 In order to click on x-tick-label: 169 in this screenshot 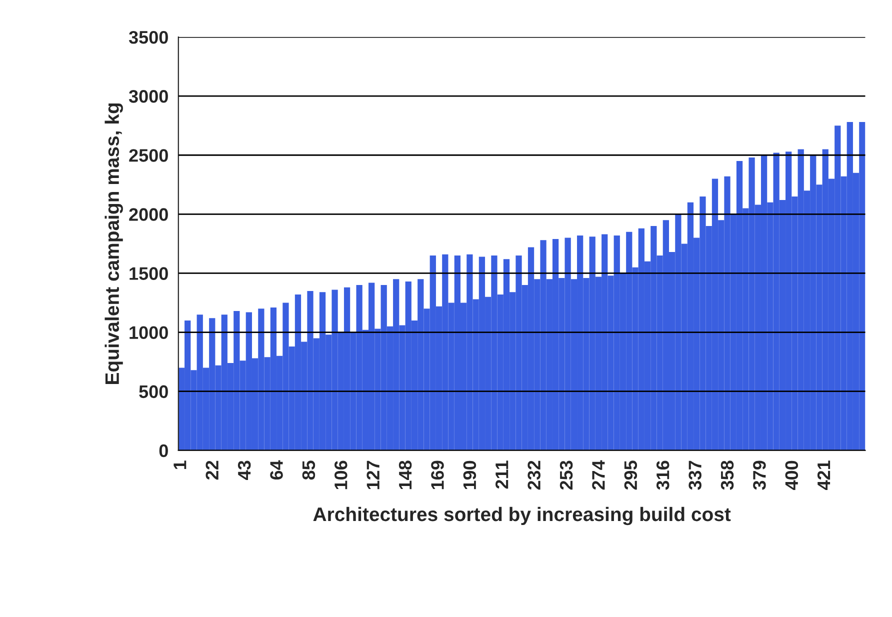, I will do `click(437, 475)`.